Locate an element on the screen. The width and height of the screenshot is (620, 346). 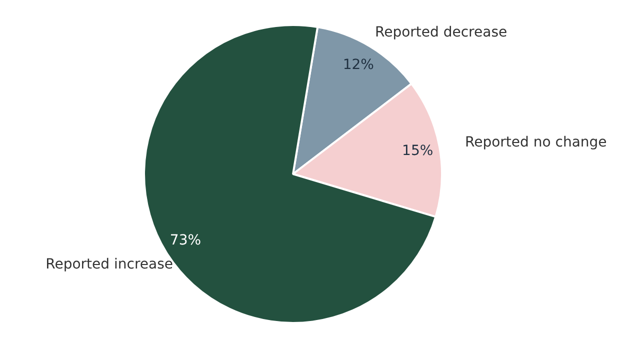
slice-label: Reported no change is located at coordinates (536, 142).